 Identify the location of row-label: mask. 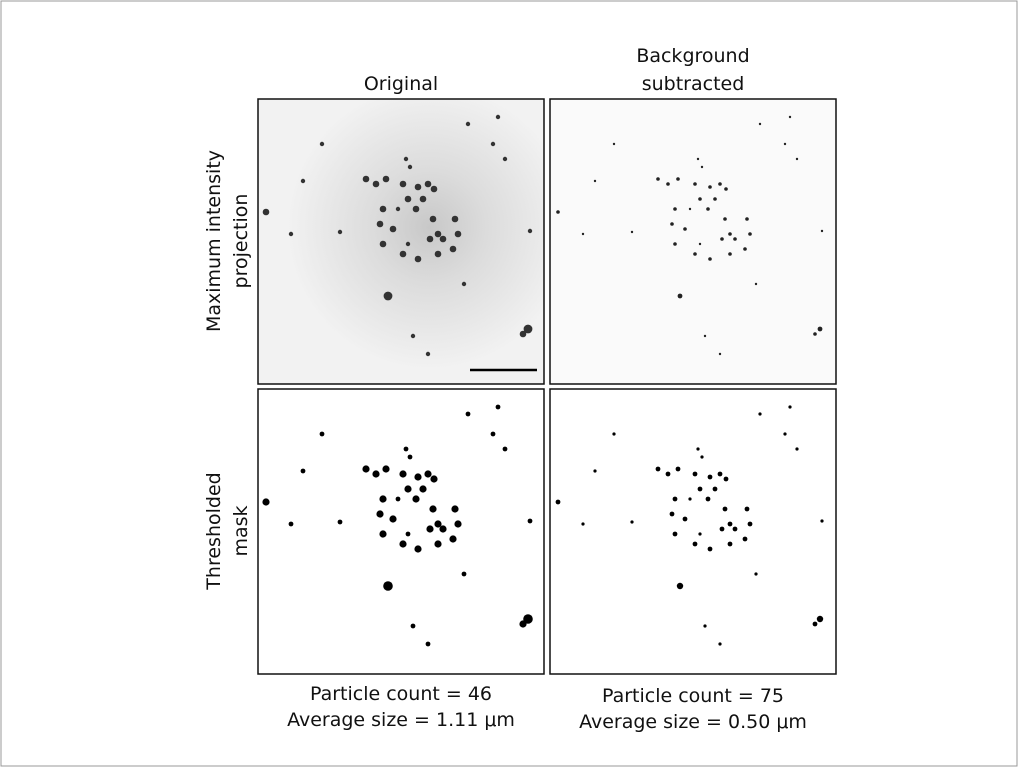
(241, 530).